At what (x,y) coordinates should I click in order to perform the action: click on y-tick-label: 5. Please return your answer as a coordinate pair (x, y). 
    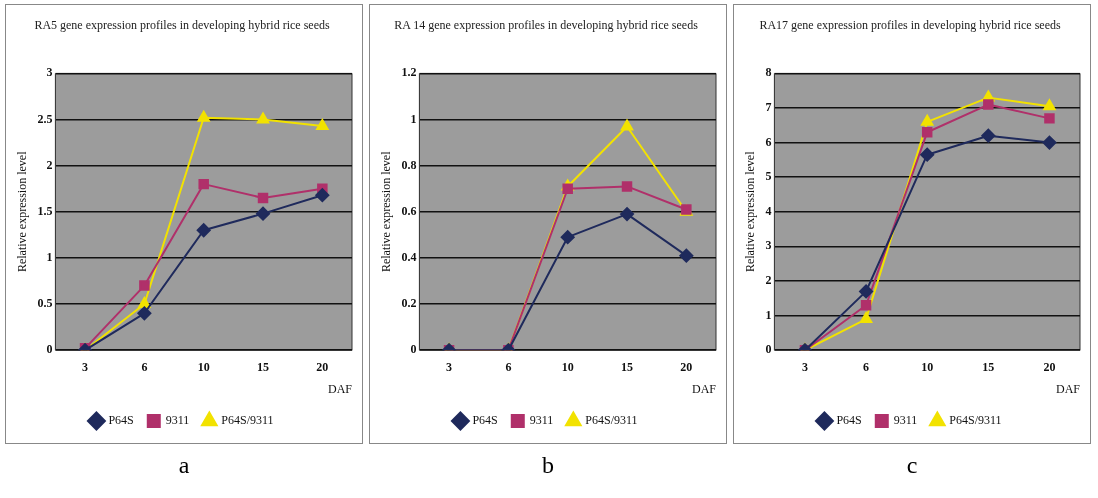
    Looking at the image, I should click on (768, 176).